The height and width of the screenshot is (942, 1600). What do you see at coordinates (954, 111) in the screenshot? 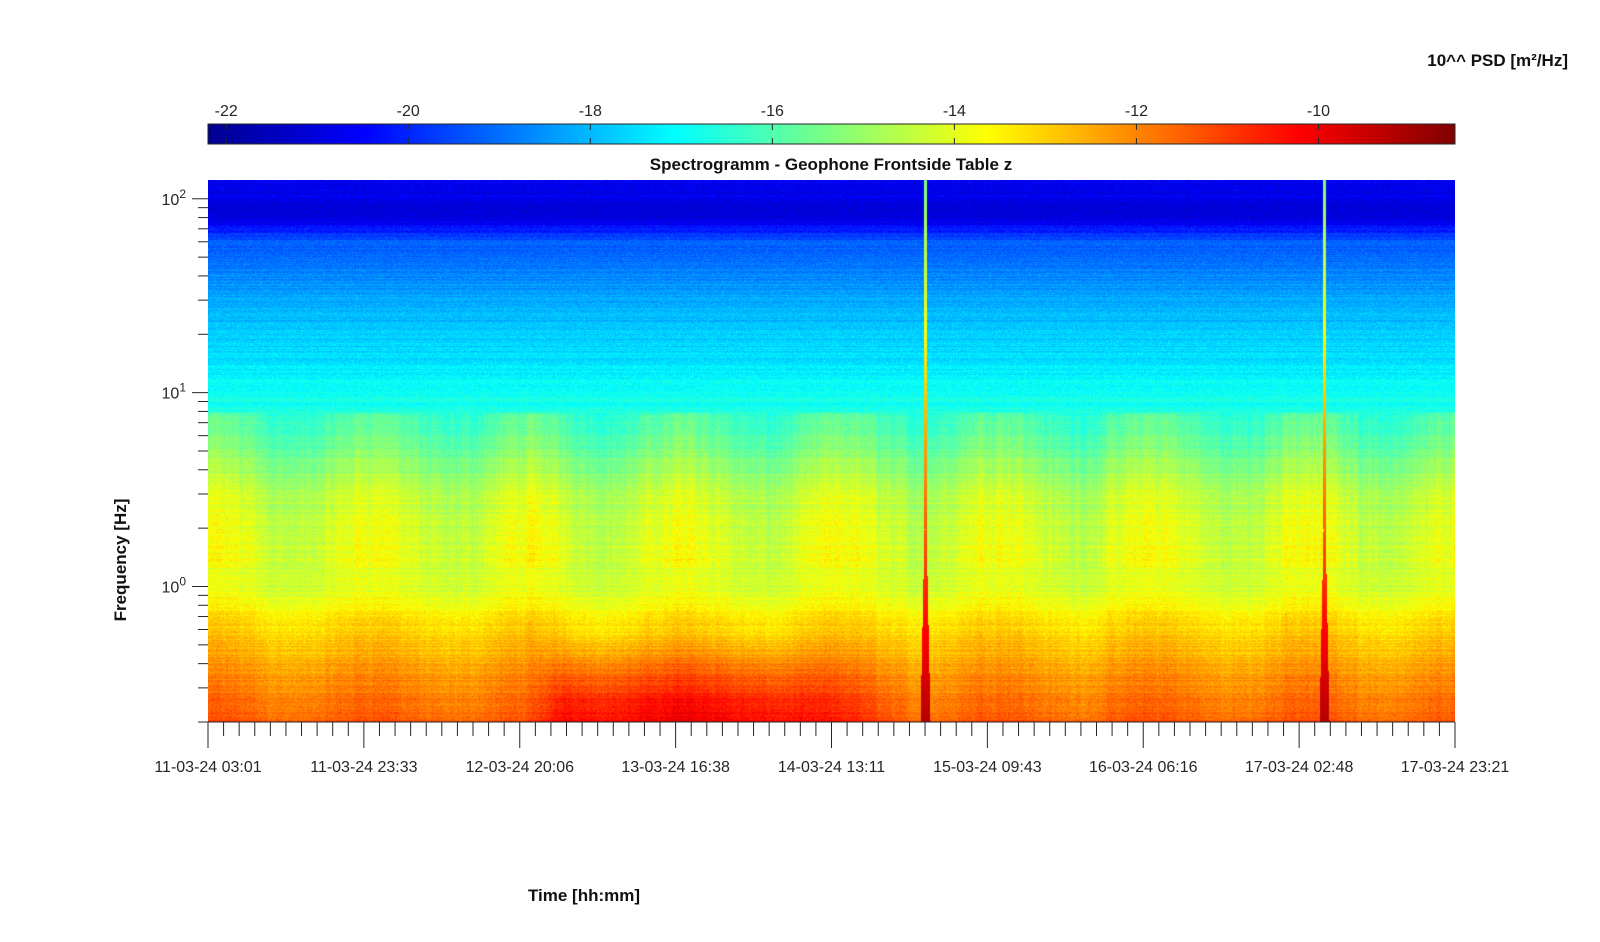
I see `colorbar-tick-label: -14` at bounding box center [954, 111].